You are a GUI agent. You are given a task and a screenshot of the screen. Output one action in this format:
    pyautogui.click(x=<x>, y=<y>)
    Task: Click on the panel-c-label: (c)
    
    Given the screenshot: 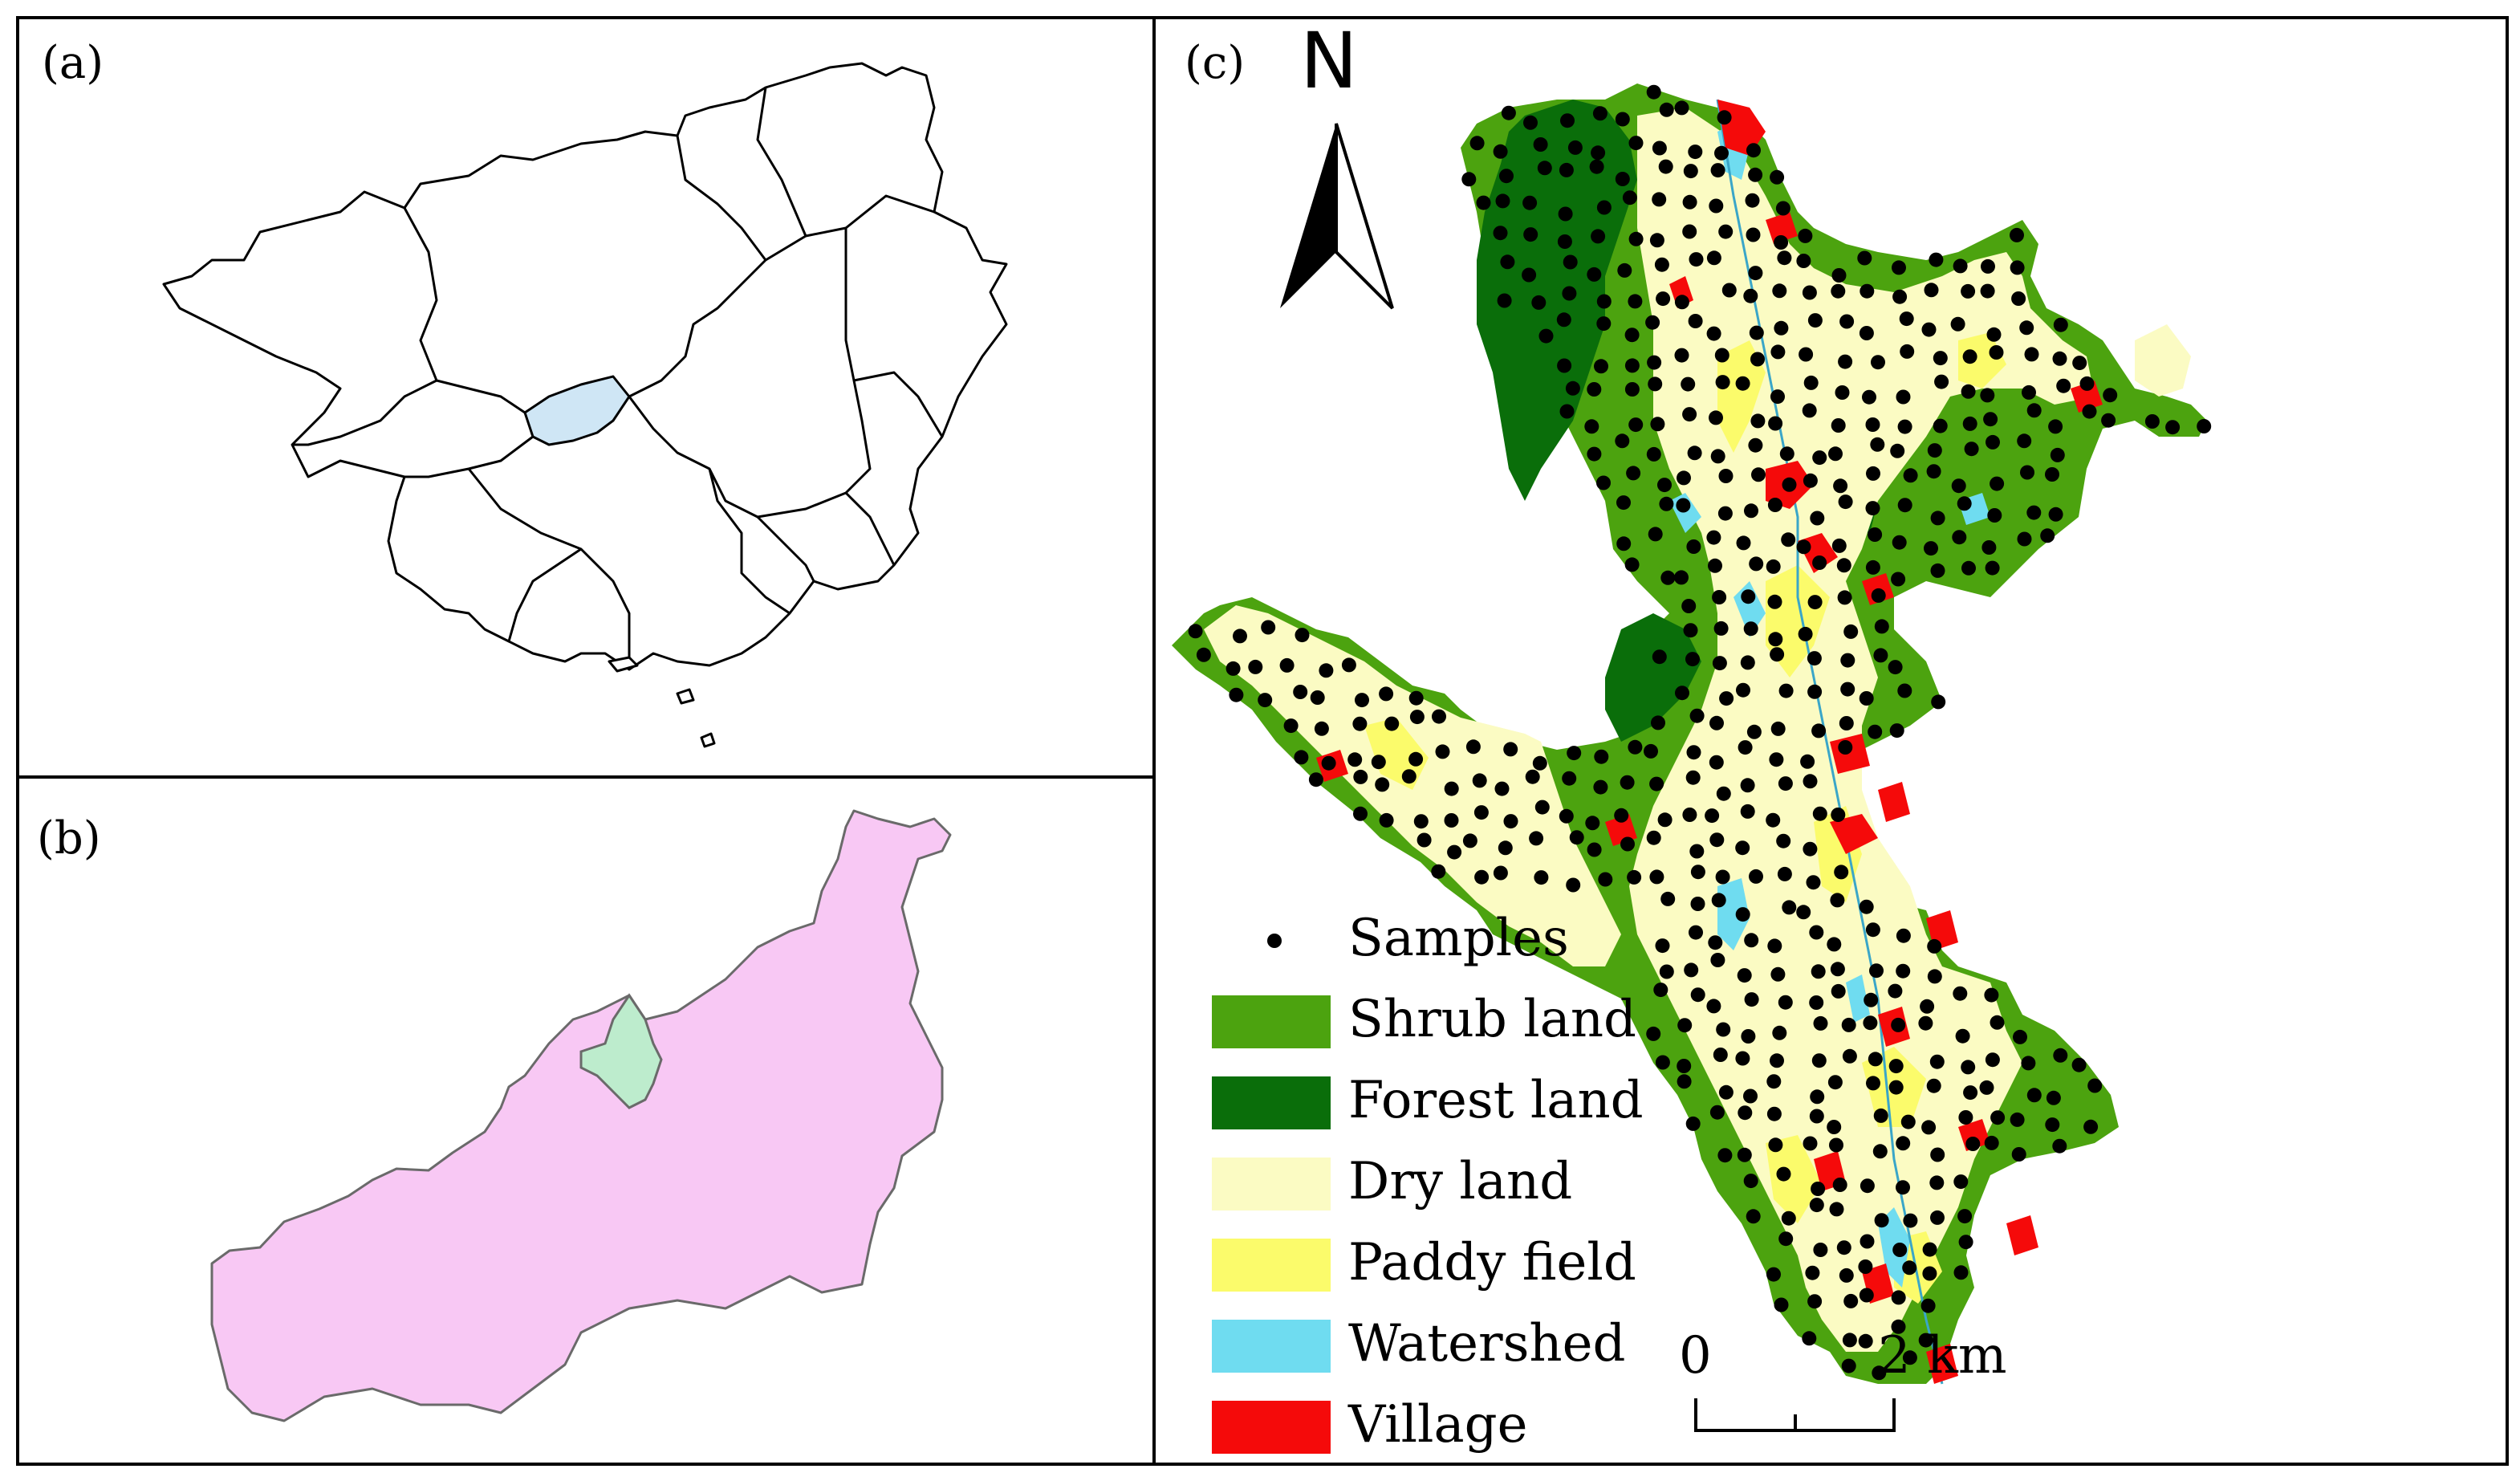 What is the action you would take?
    pyautogui.click(x=1215, y=63)
    